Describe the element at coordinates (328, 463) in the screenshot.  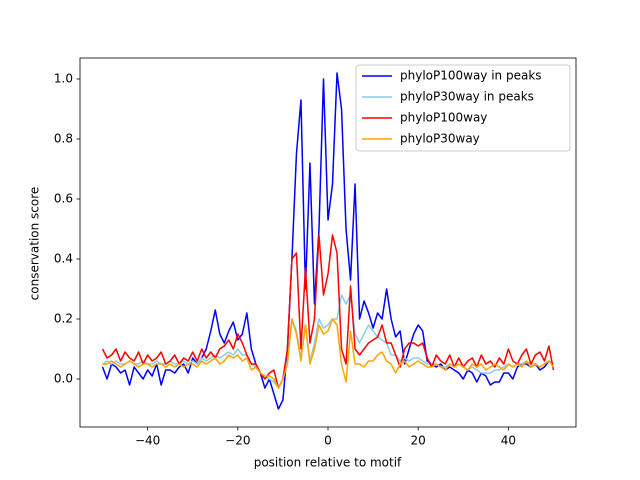
I see `x-axis-label: position relative to motif` at that location.